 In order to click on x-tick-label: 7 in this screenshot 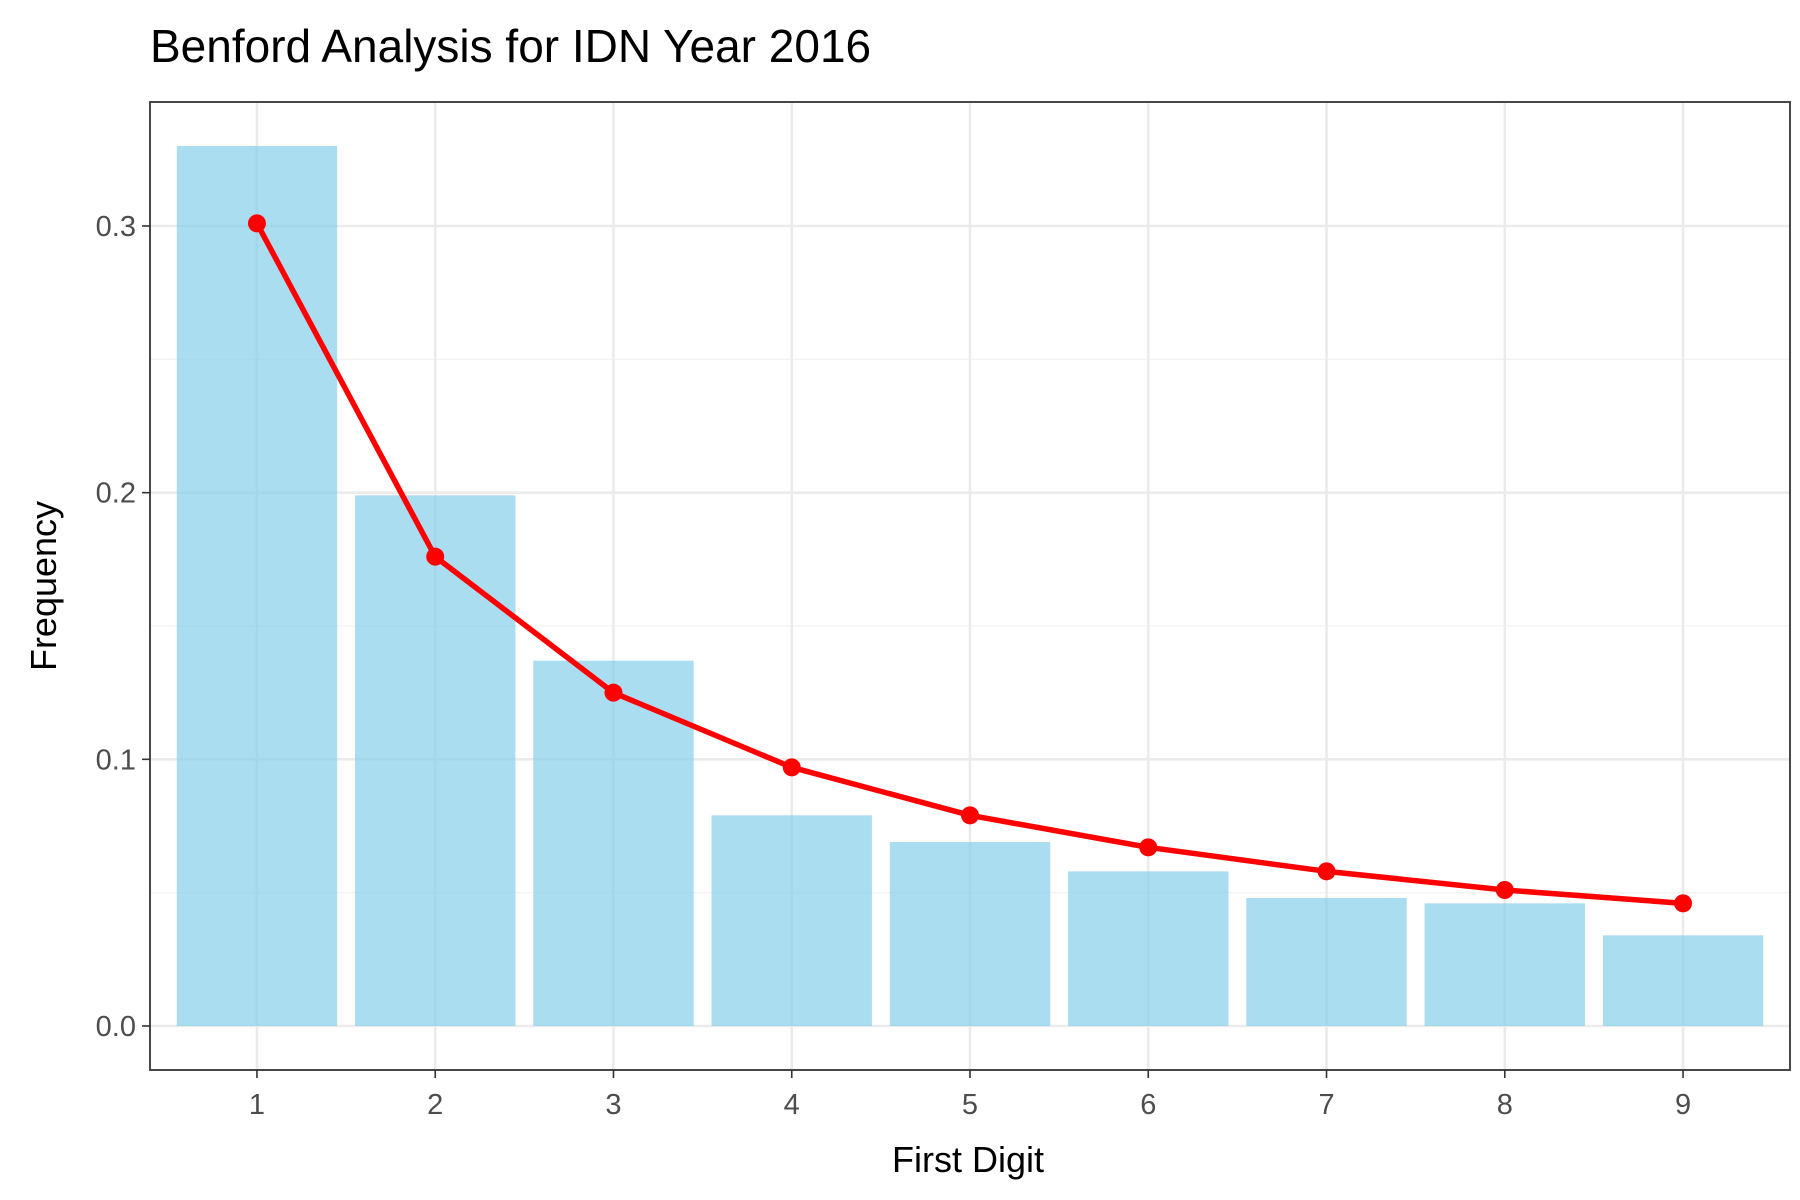, I will do `click(1326, 1105)`.